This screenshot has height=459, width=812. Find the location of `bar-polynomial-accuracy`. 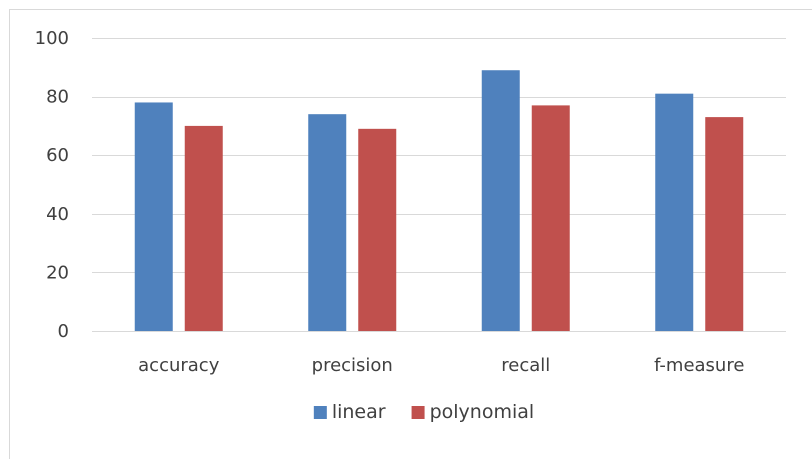

bar-polynomial-accuracy is located at coordinates (203, 228).